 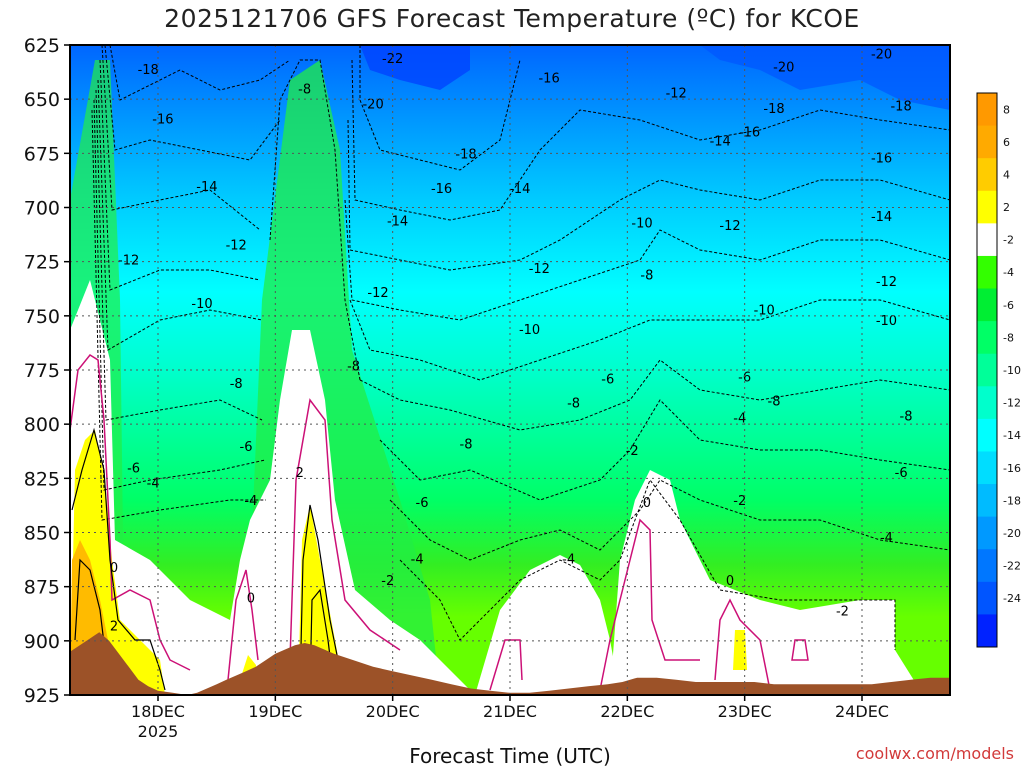 I want to click on cold-region-east, so click(x=825, y=77).